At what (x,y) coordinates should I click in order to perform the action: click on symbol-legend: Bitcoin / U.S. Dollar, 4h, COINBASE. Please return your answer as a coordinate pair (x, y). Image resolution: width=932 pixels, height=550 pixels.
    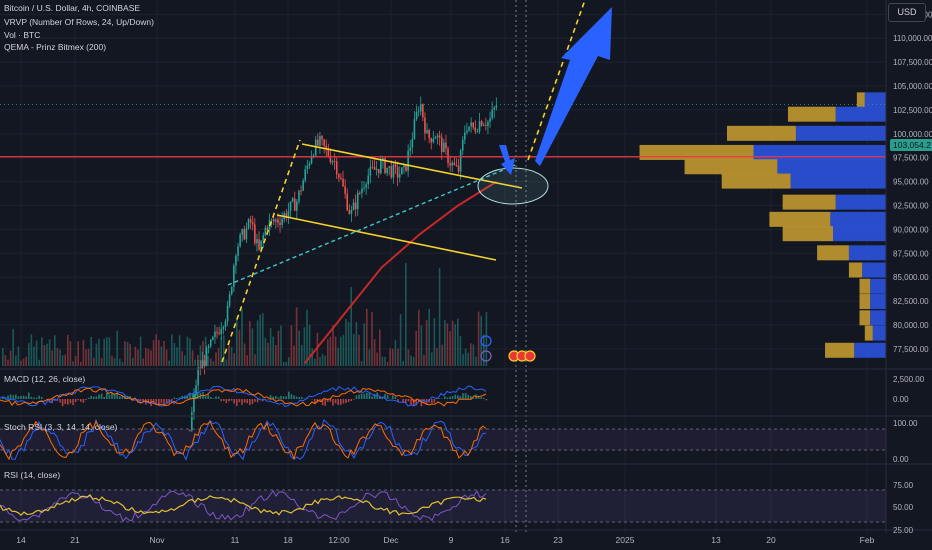
    Looking at the image, I should click on (72, 8).